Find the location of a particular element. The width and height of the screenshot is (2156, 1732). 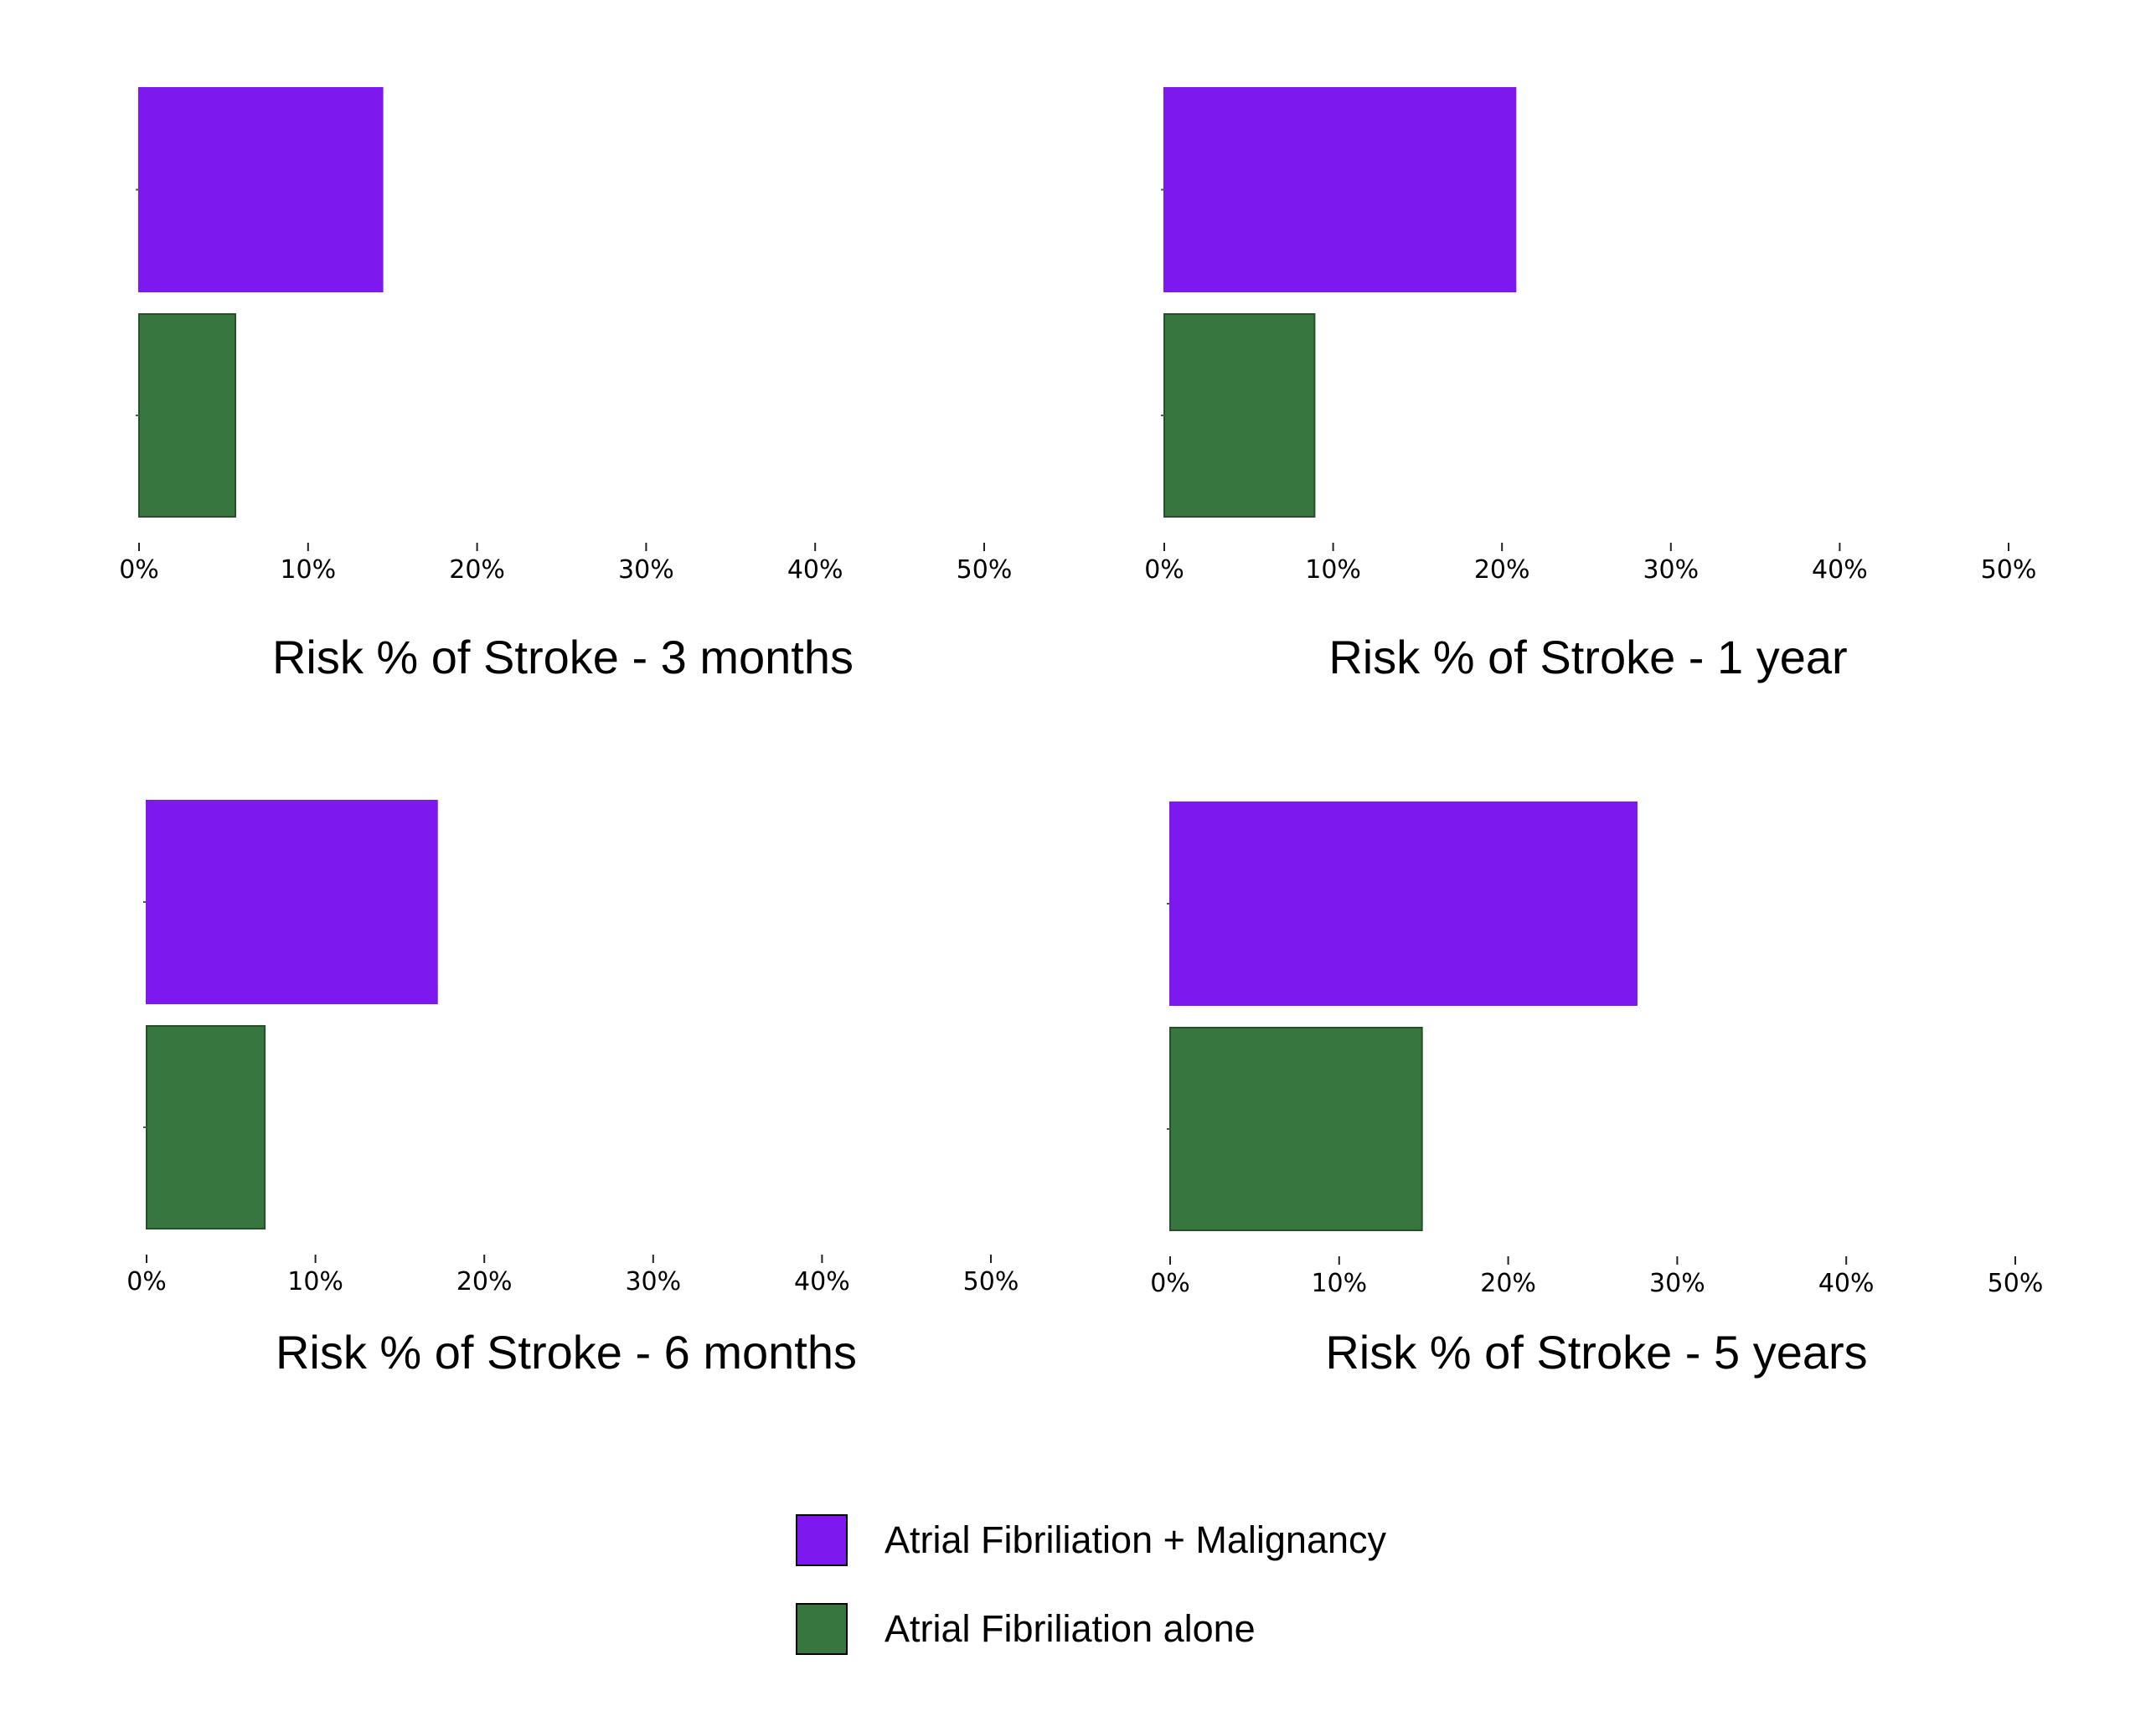

chart-title-5-years: Risk % of Stroke - 5 years is located at coordinates (1596, 1352).